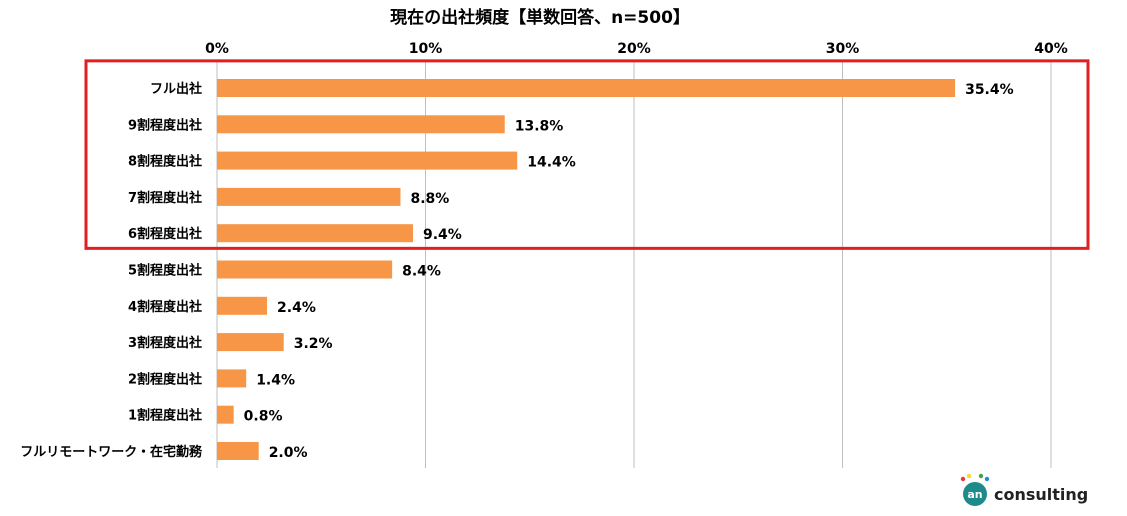 The width and height of the screenshot is (1127, 516). What do you see at coordinates (1041, 494) in the screenshot?
I see `logo-text: consulting` at bounding box center [1041, 494].